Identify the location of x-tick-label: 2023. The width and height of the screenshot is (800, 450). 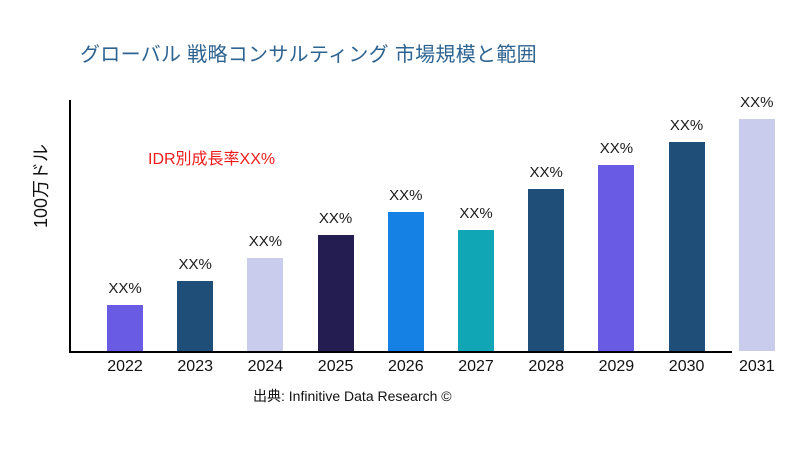
(195, 366).